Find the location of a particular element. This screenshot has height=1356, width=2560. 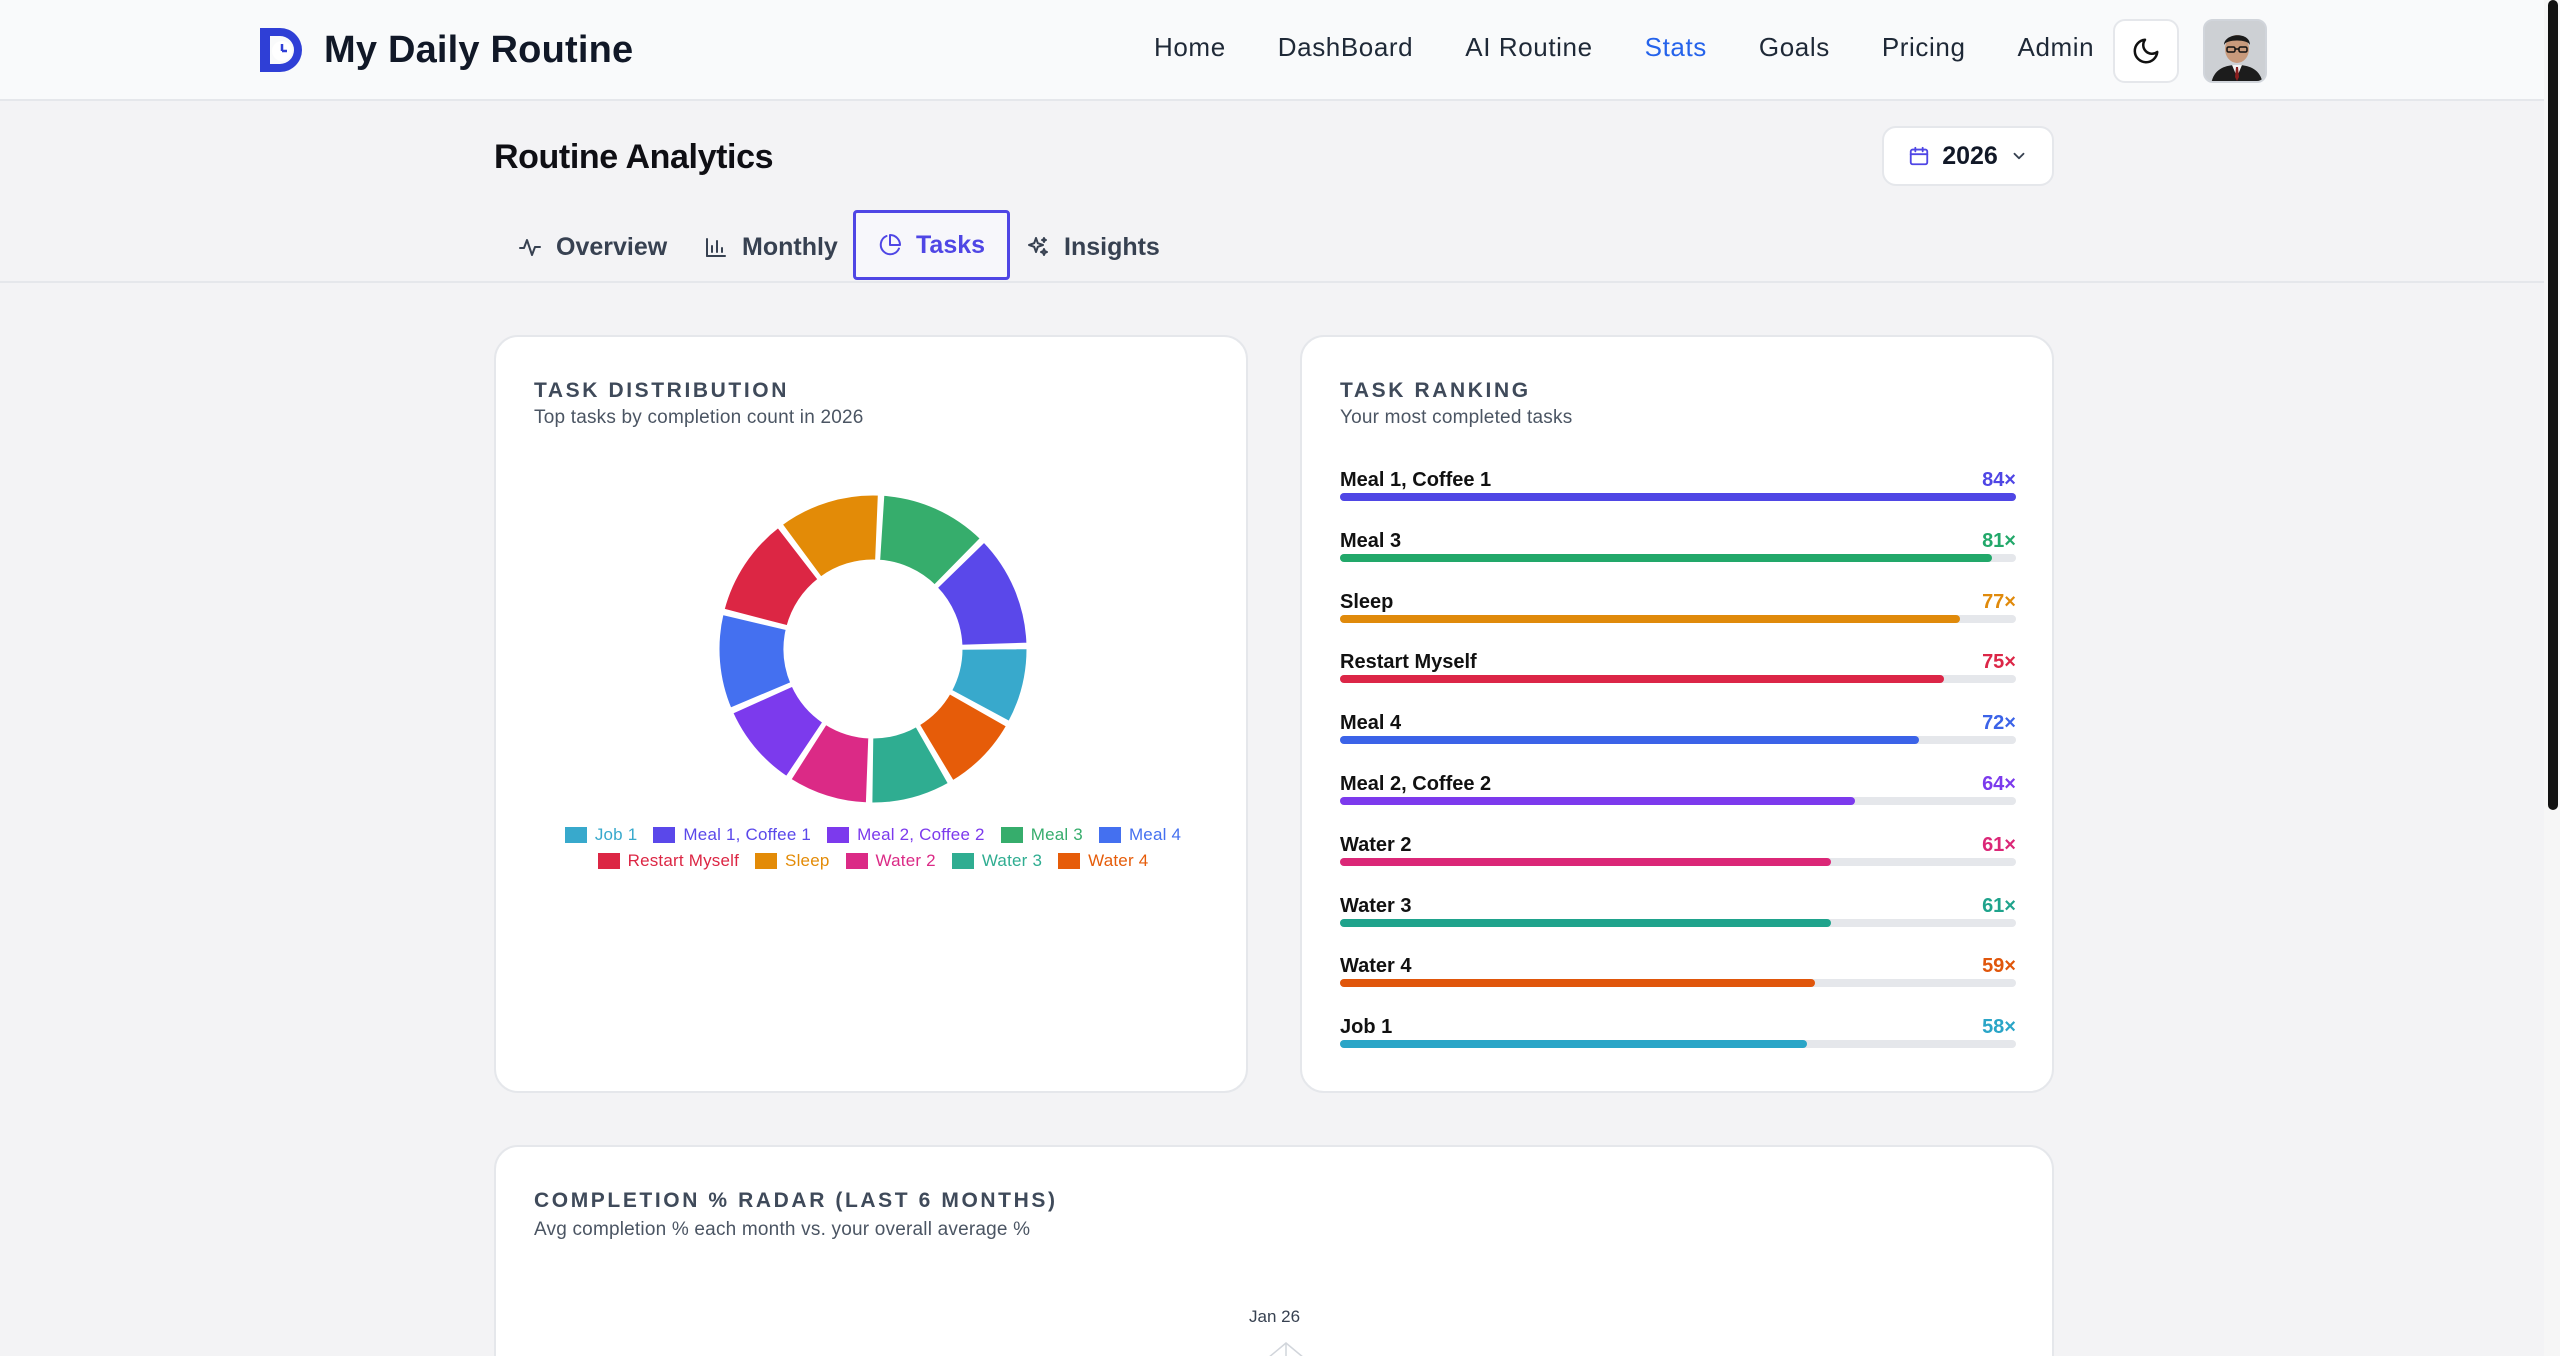

nav-stats: Stats is located at coordinates (1675, 47).